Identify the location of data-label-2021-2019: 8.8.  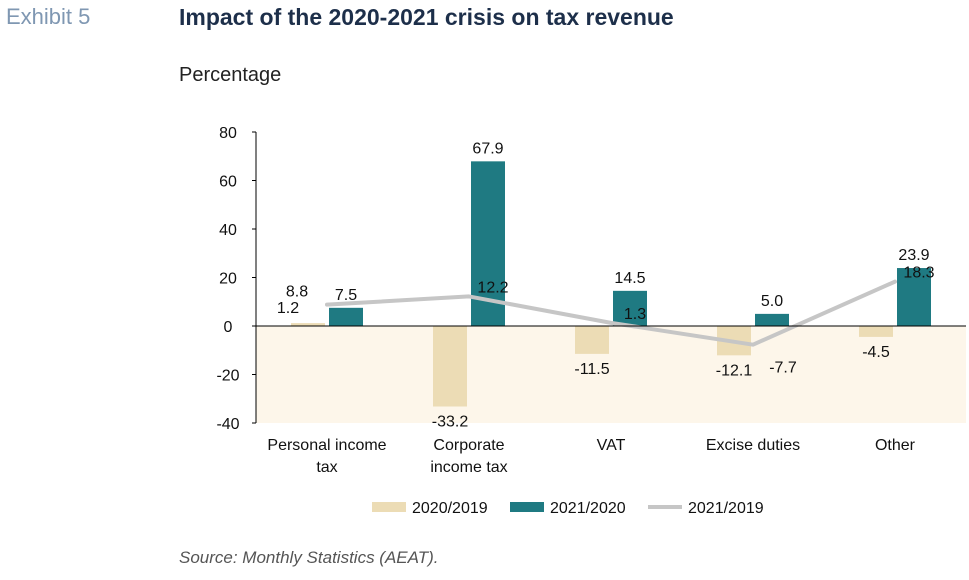
(297, 292).